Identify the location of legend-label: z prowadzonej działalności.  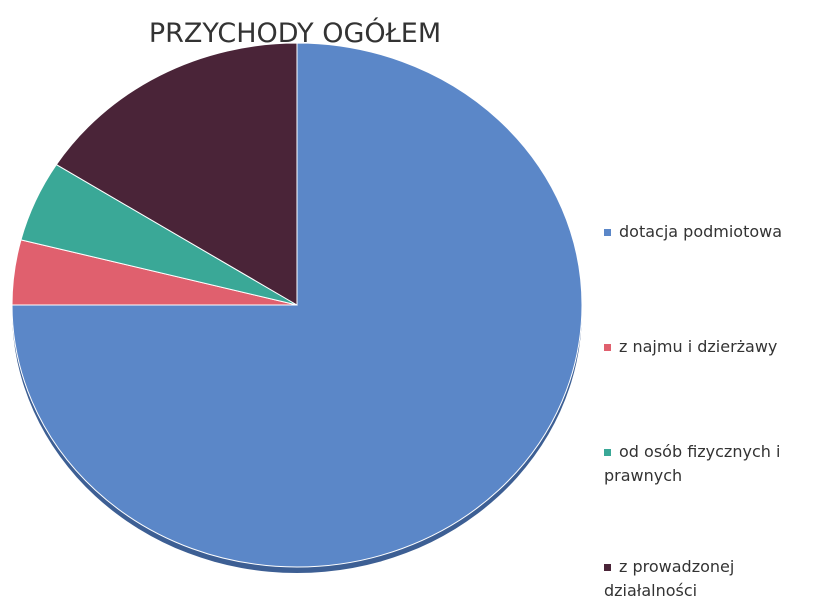
(669, 578).